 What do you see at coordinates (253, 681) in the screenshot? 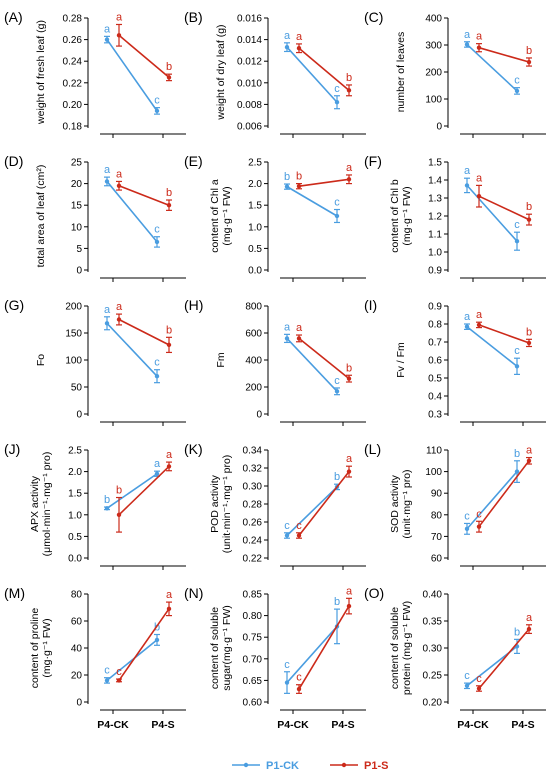
I see `y-tick-label: 0.65` at bounding box center [253, 681].